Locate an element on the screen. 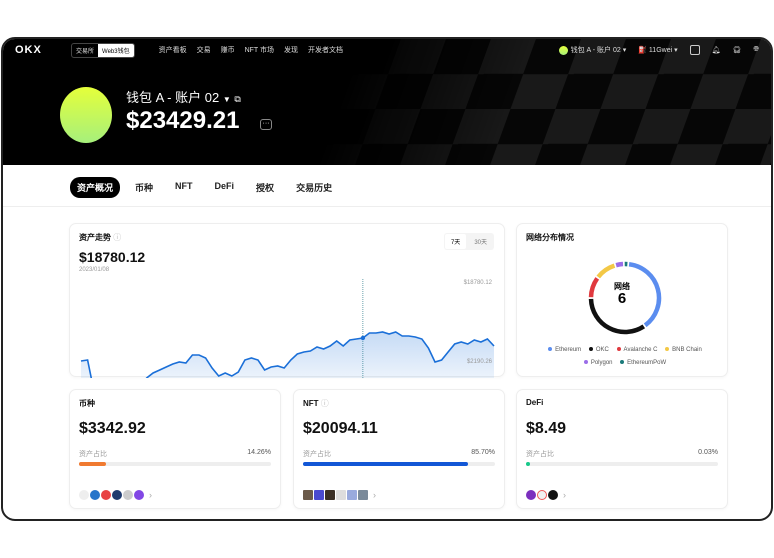 The height and width of the screenshot is (558, 774). tab-approvals: 授权 is located at coordinates (265, 188).